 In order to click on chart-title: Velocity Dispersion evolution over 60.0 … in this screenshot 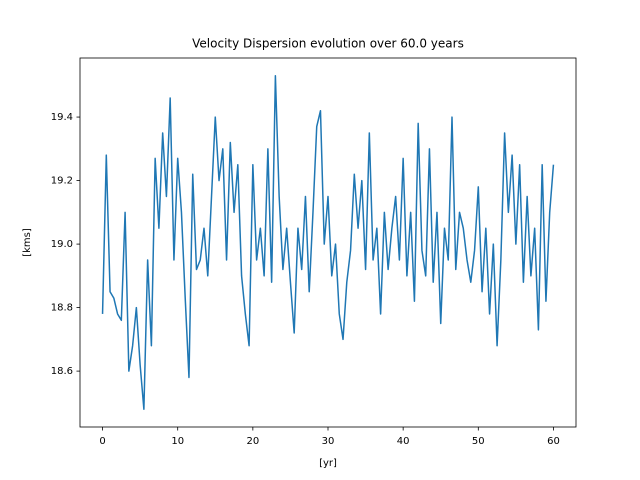, I will do `click(328, 44)`.